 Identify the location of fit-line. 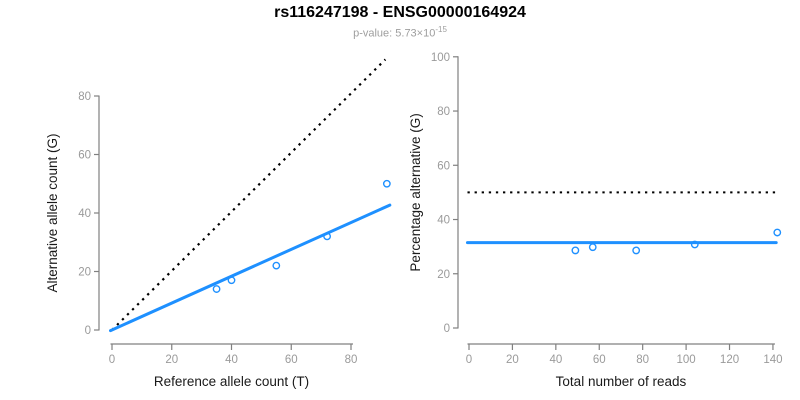
(250, 268).